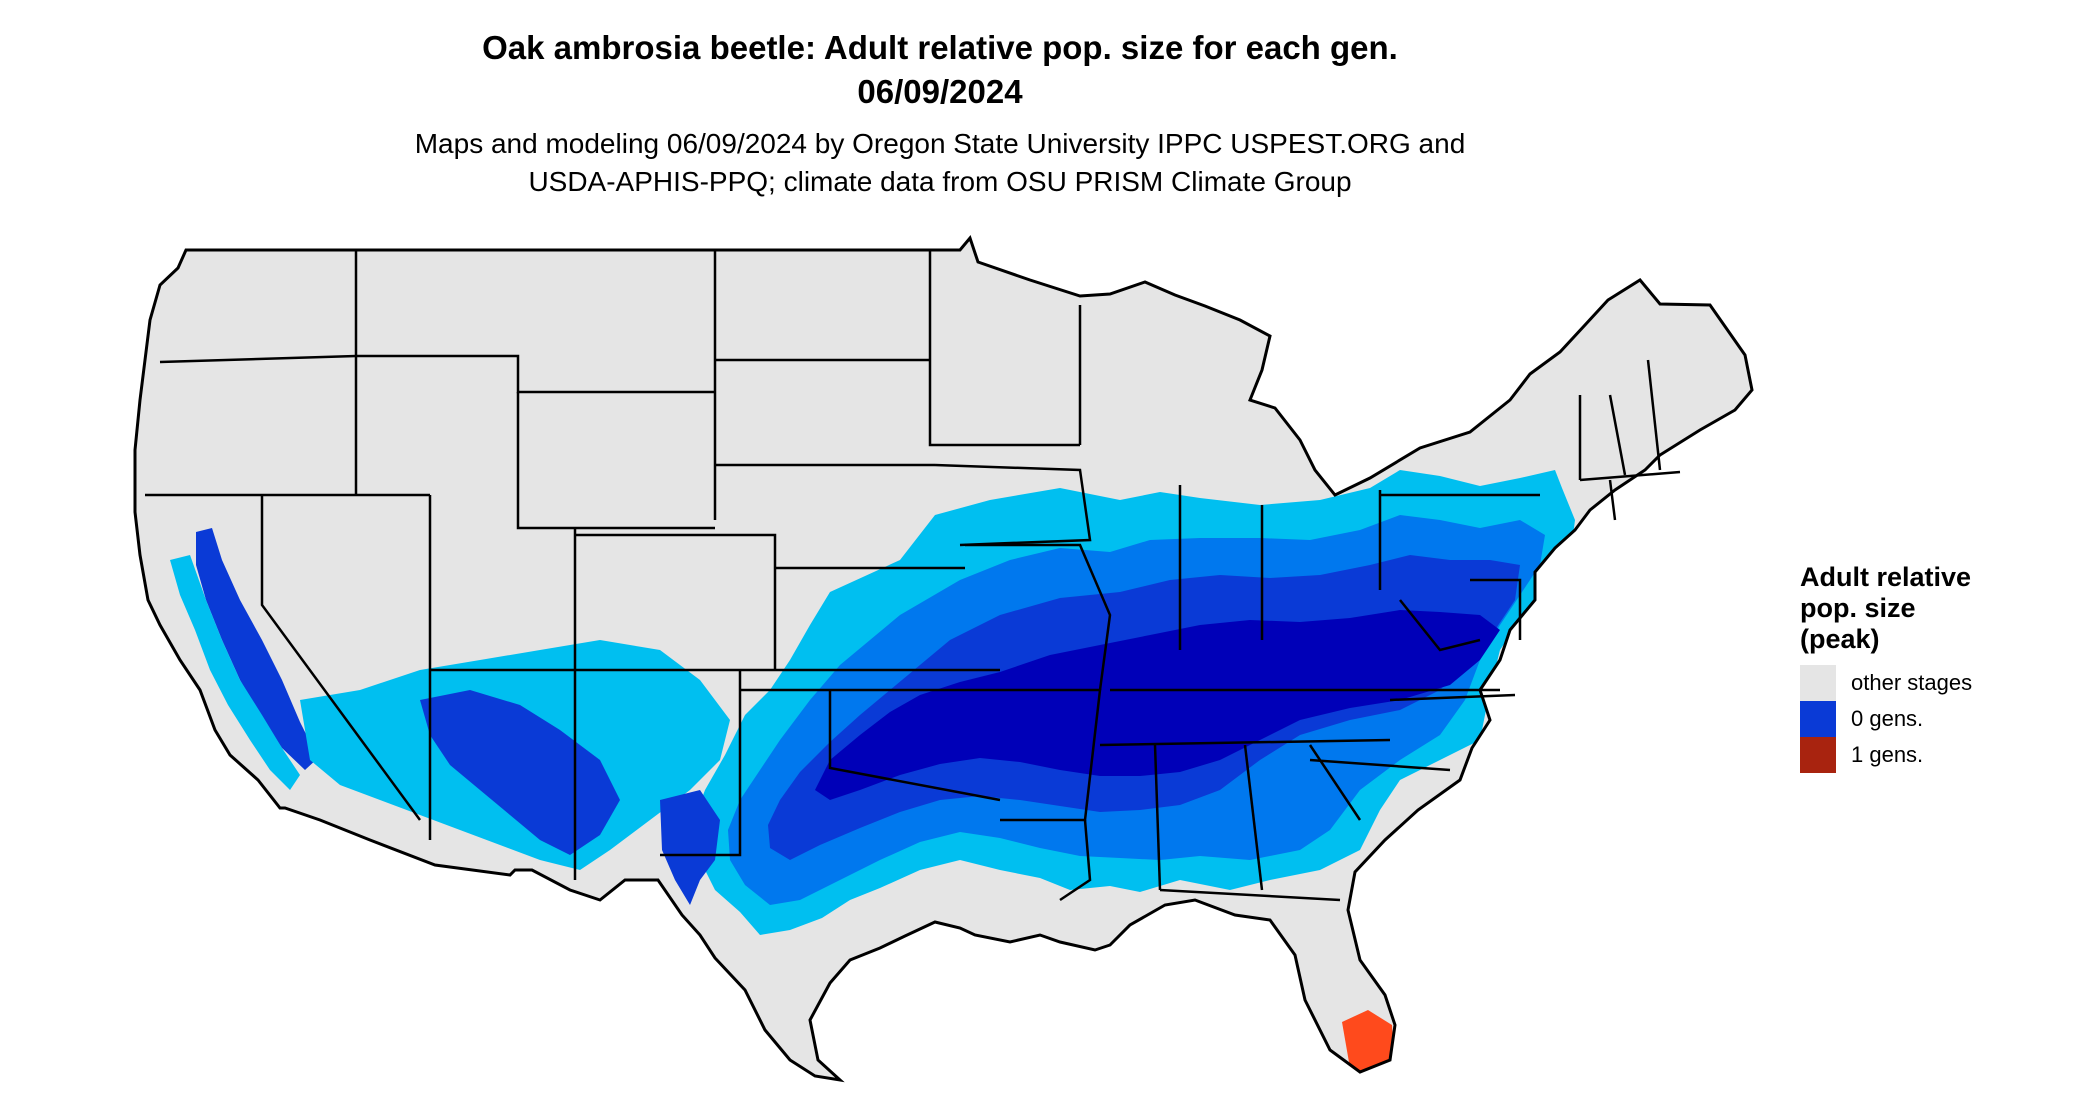  What do you see at coordinates (615, 461) in the screenshot?
I see `border-wy-box` at bounding box center [615, 461].